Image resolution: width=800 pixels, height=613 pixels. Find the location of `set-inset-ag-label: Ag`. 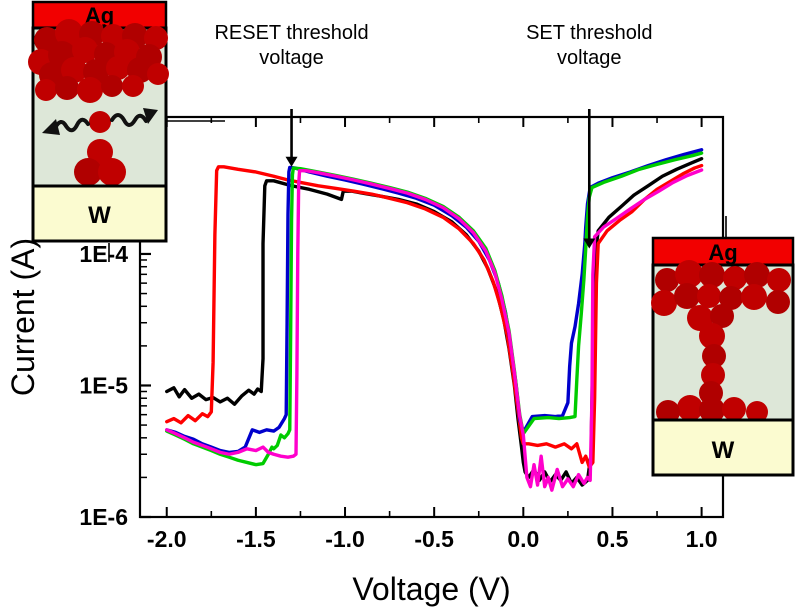

set-inset-ag-label: Ag is located at coordinates (722, 252).